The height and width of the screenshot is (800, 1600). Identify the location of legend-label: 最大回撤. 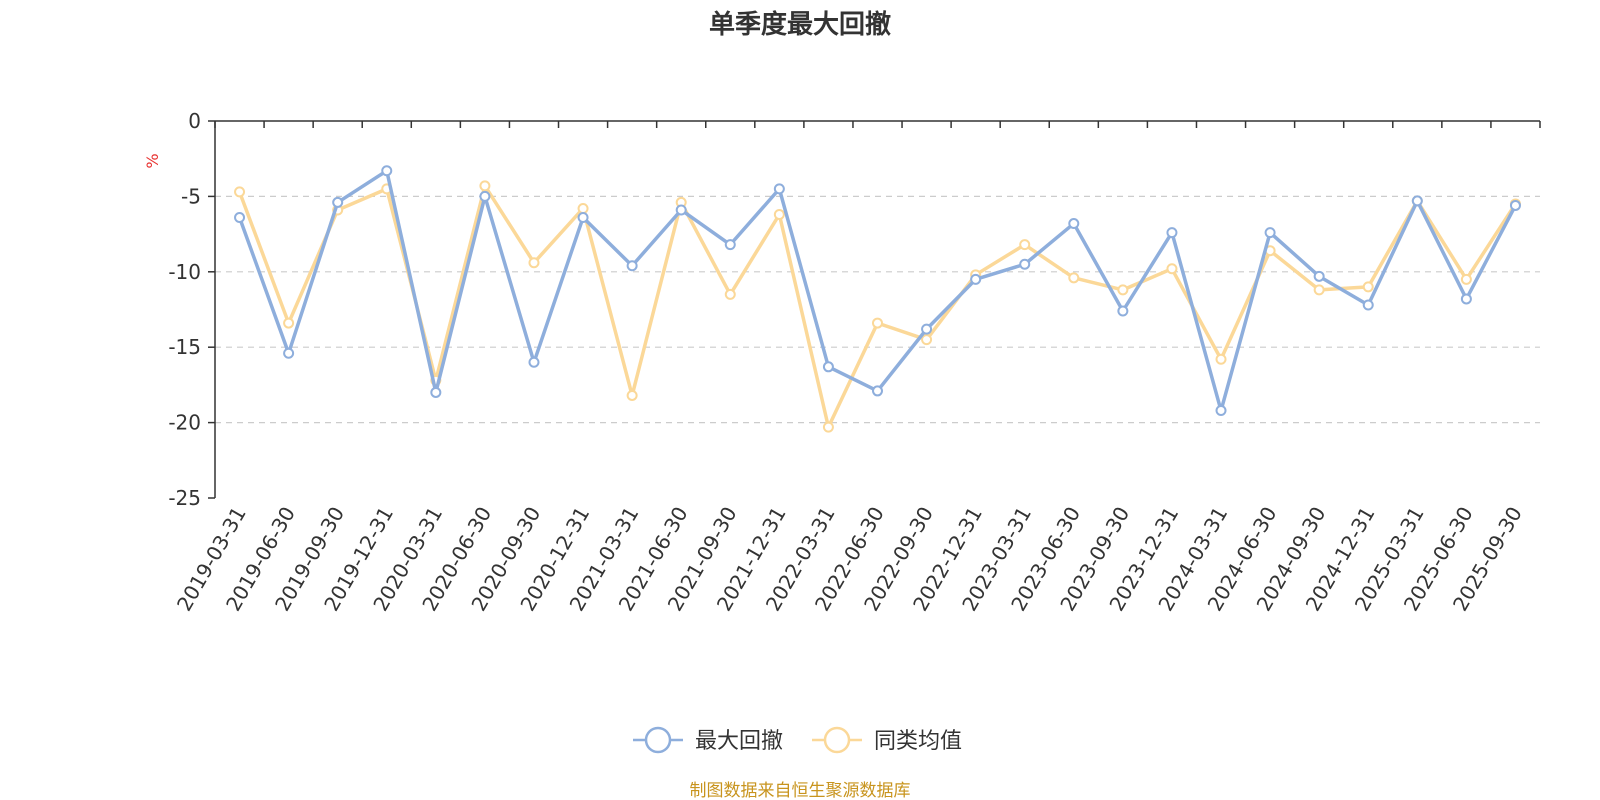
(739, 741).